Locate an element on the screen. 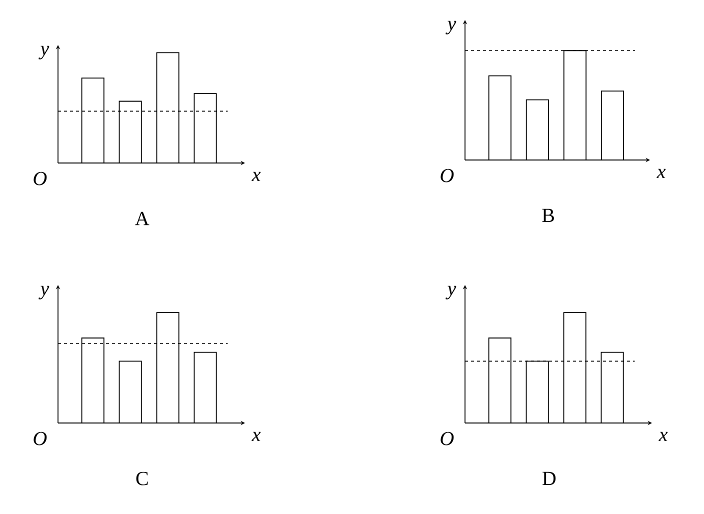 The image size is (704, 514). text: D is located at coordinates (549, 478).